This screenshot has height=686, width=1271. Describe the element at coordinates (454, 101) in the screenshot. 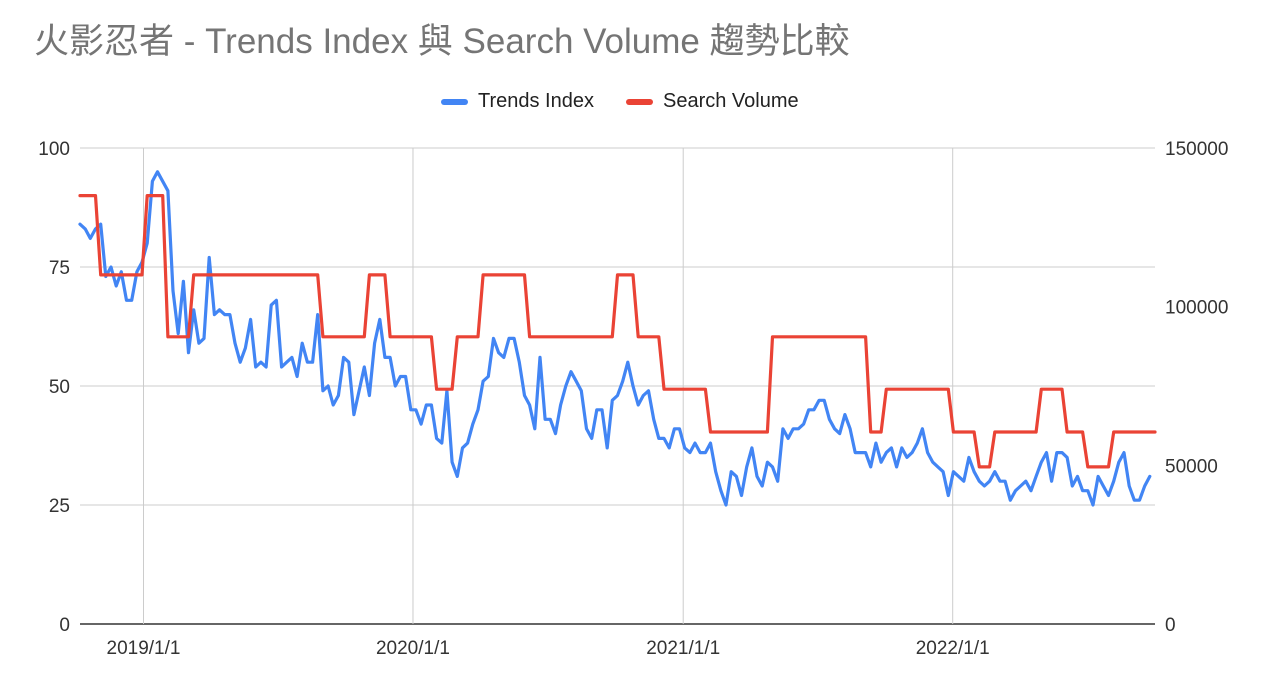

I see `legend-swatch-trends-index` at that location.